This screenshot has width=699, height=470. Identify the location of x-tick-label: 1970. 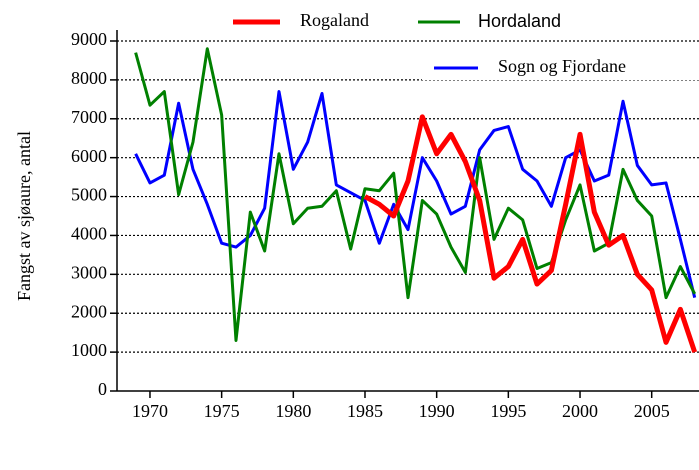
(150, 411).